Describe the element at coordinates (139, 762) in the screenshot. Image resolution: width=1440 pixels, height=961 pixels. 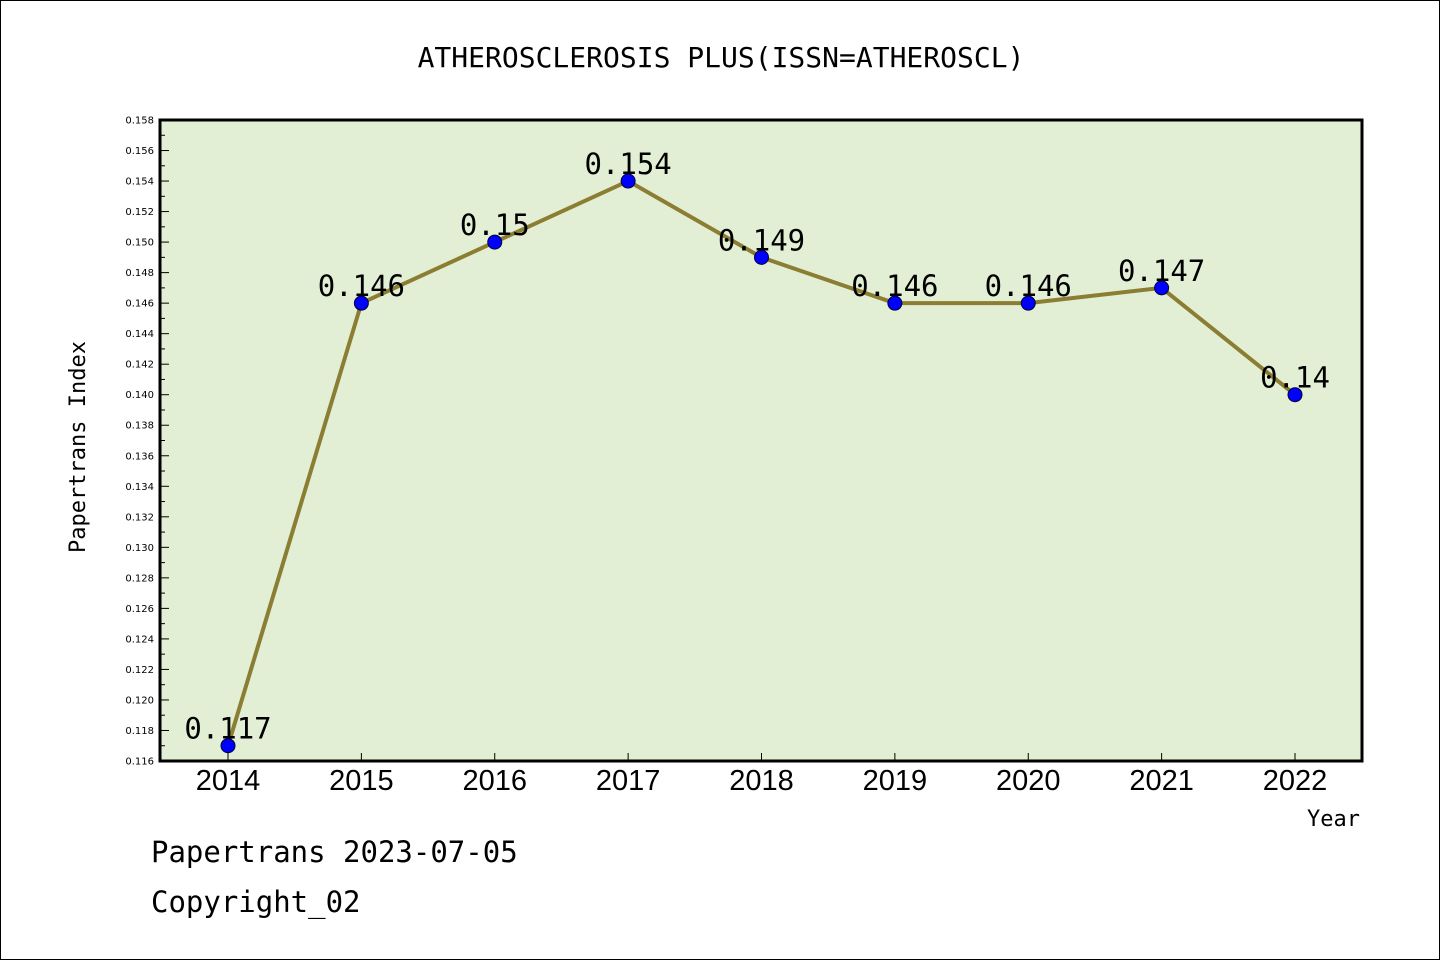
I see `y-tick-label: 0.116` at that location.